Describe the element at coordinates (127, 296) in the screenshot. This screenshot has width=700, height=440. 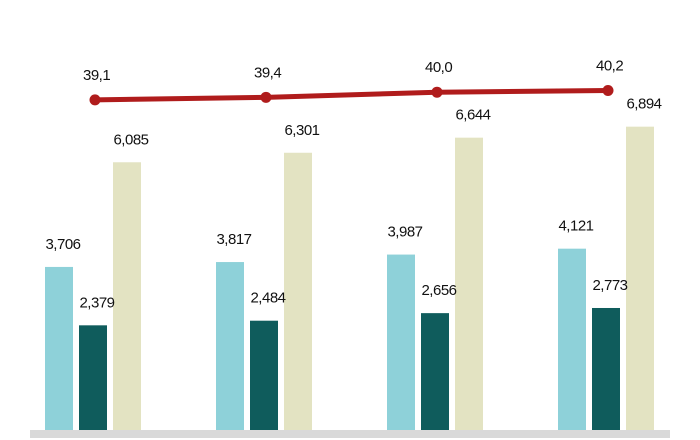
I see `bar-s3-g1` at that location.